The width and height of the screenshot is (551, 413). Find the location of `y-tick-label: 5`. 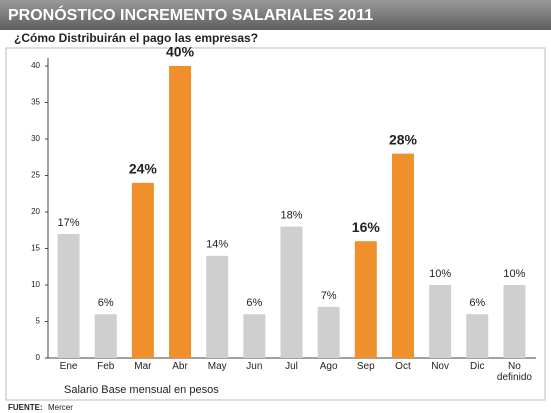

y-tick-label: 5 is located at coordinates (38, 321).